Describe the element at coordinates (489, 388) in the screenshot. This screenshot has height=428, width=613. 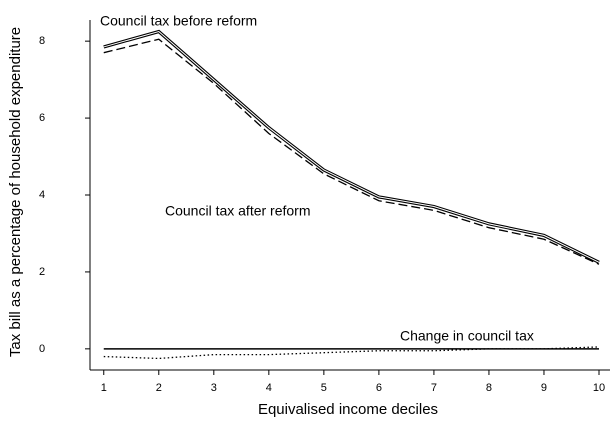
I see `x-tick-label: 8` at that location.